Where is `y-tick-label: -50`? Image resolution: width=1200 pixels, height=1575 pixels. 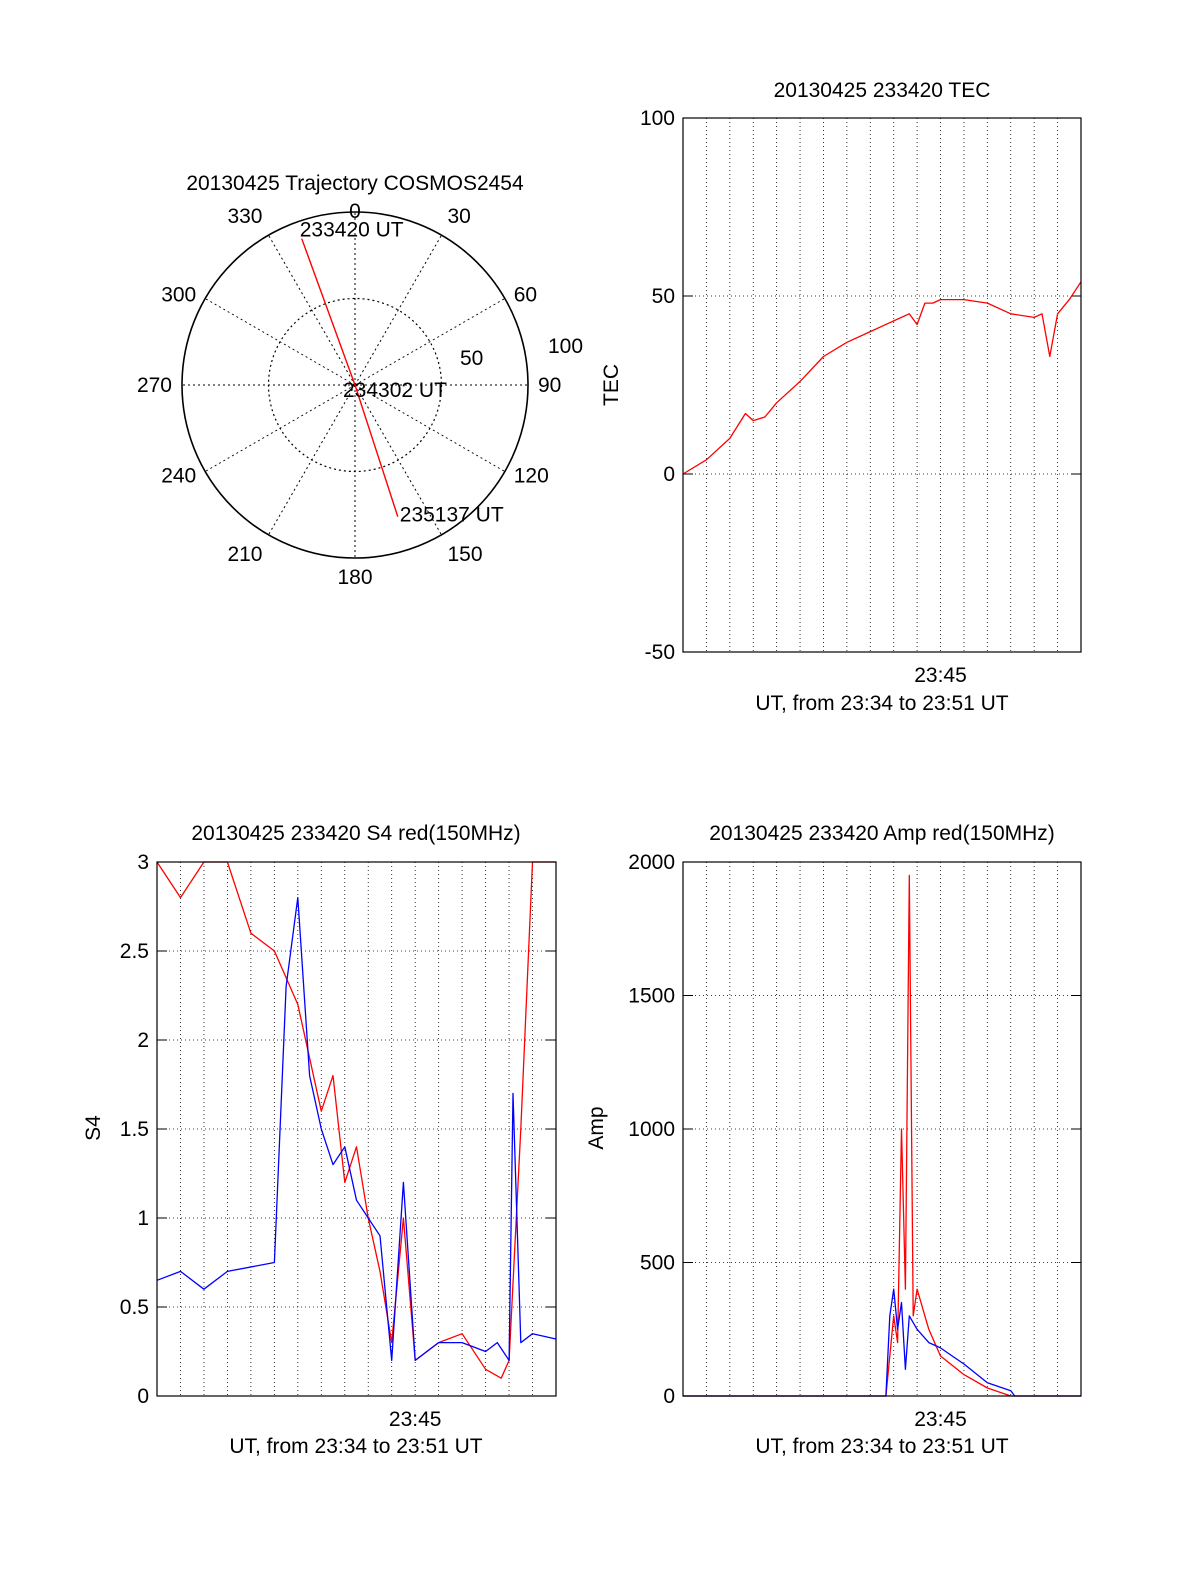
y-tick-label: -50 is located at coordinates (660, 652).